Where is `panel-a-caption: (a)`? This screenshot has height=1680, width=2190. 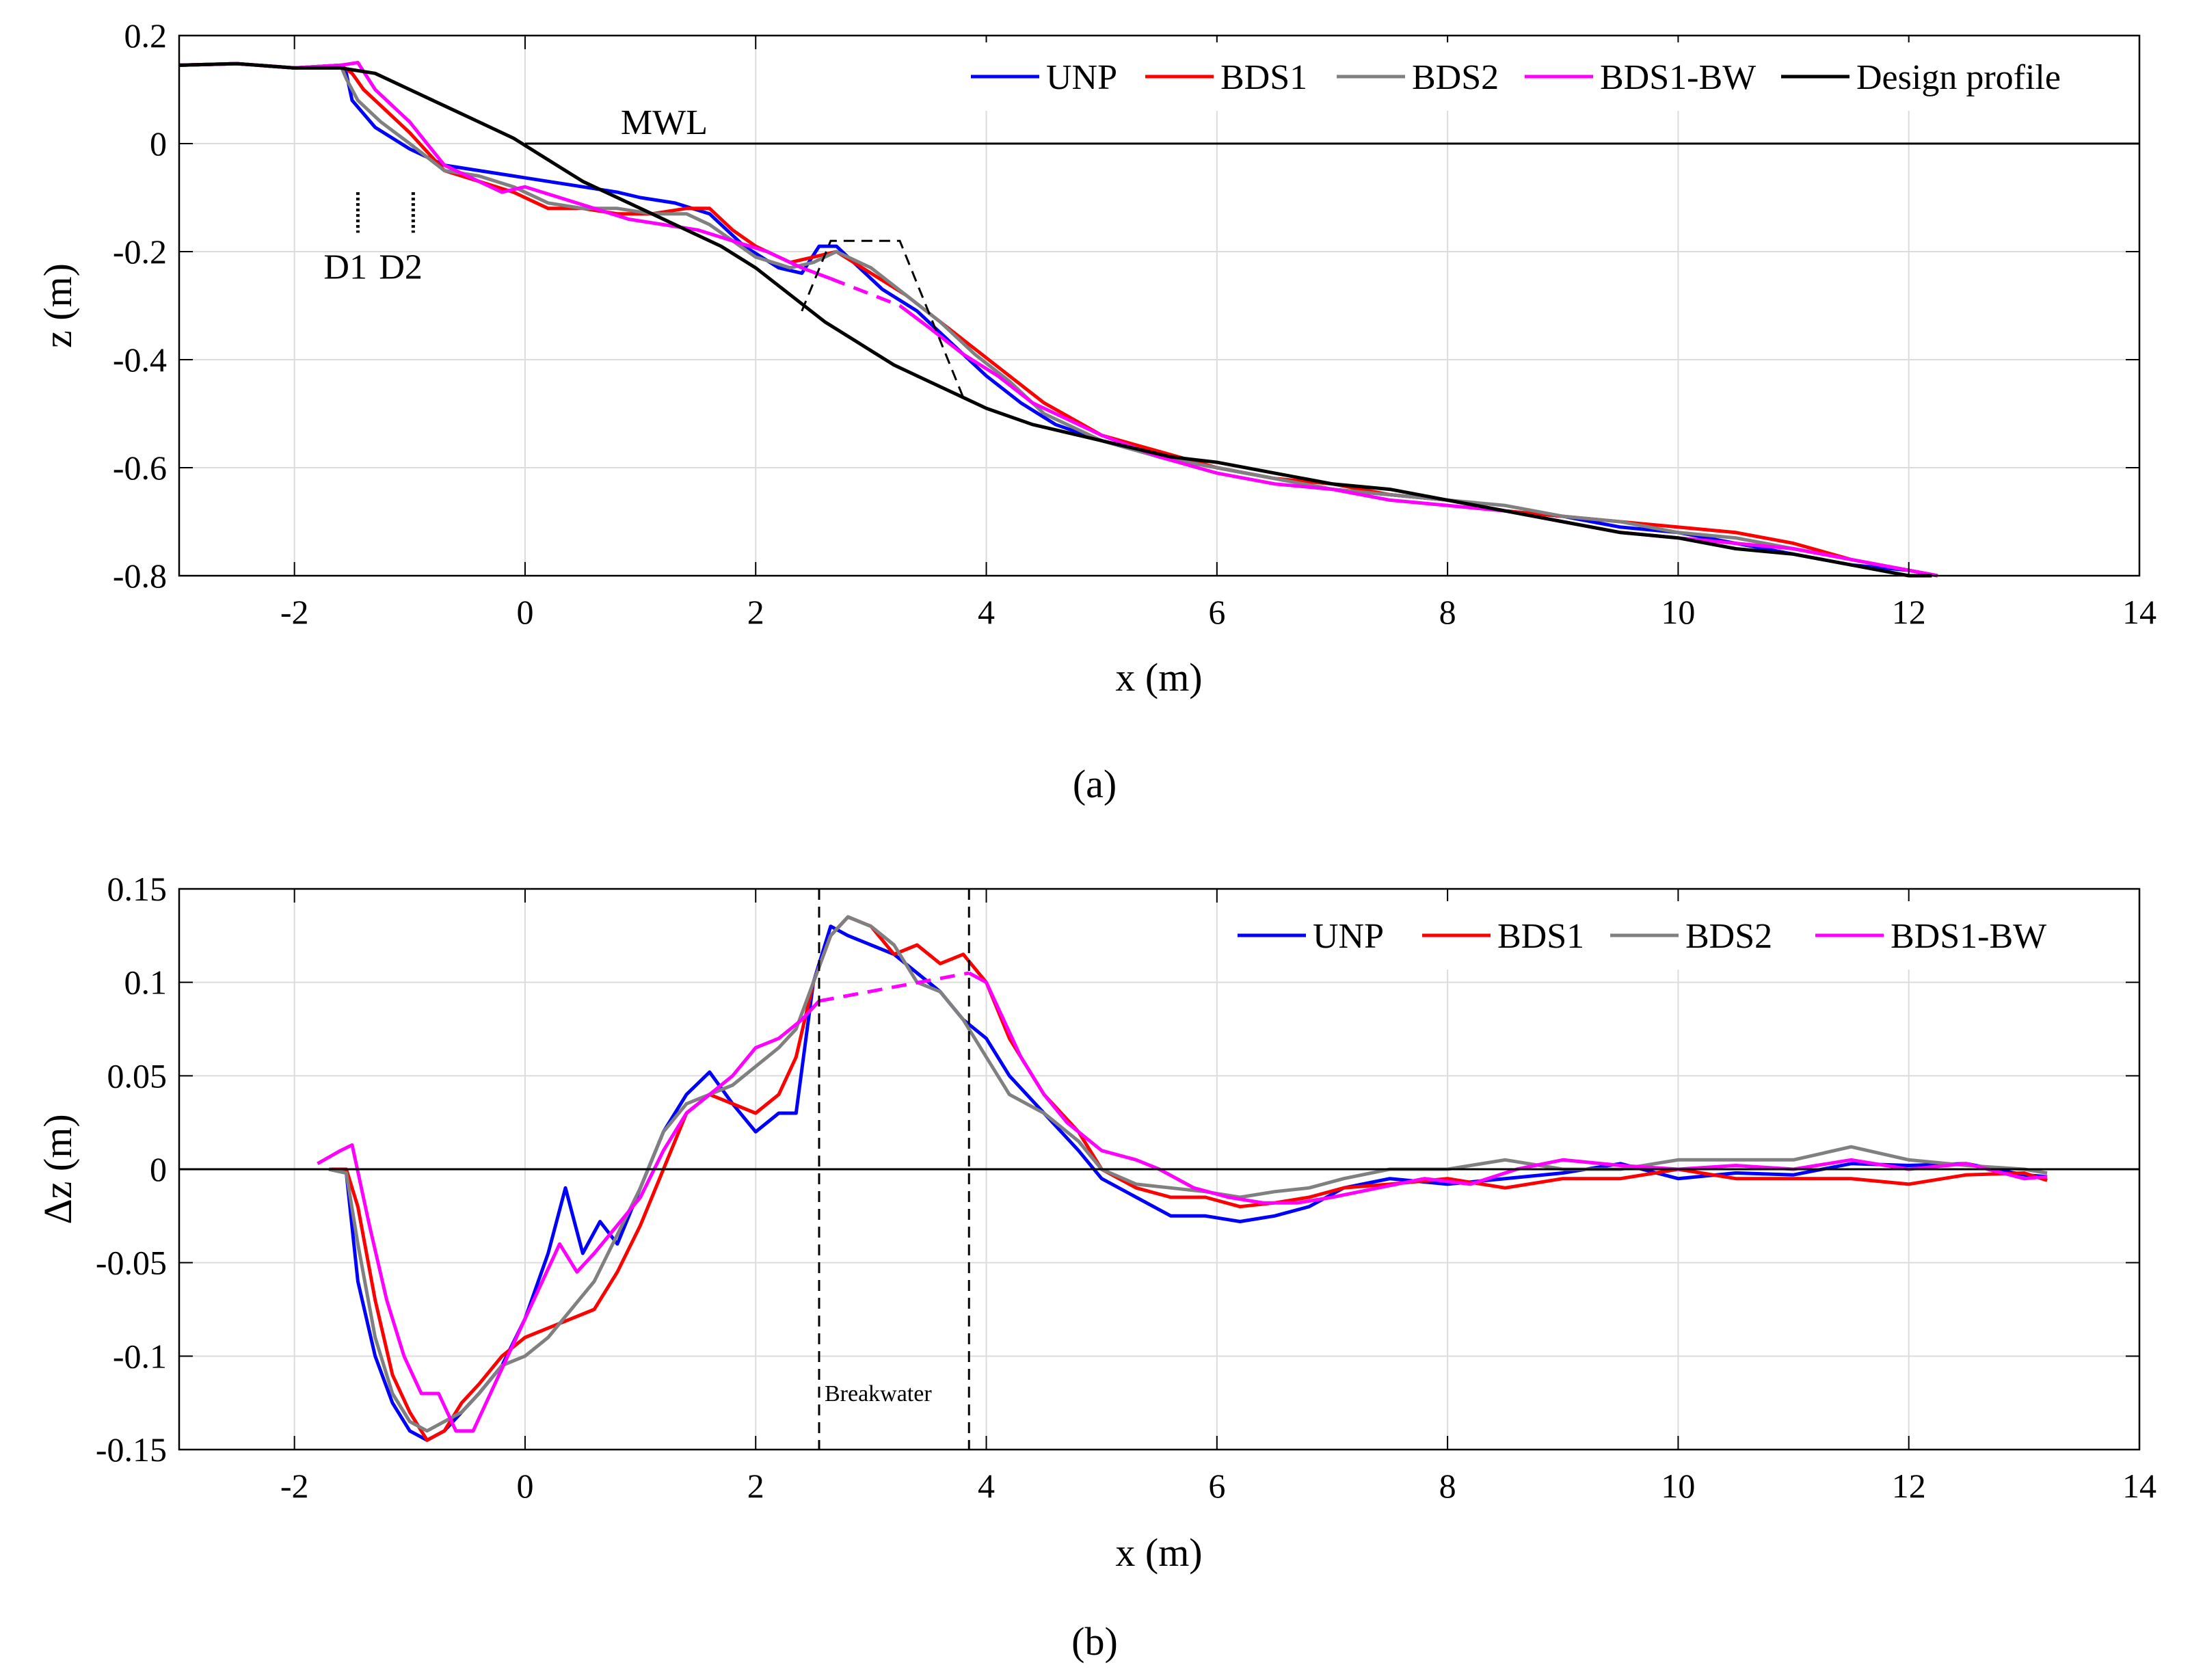 panel-a-caption: (a) is located at coordinates (1095, 784).